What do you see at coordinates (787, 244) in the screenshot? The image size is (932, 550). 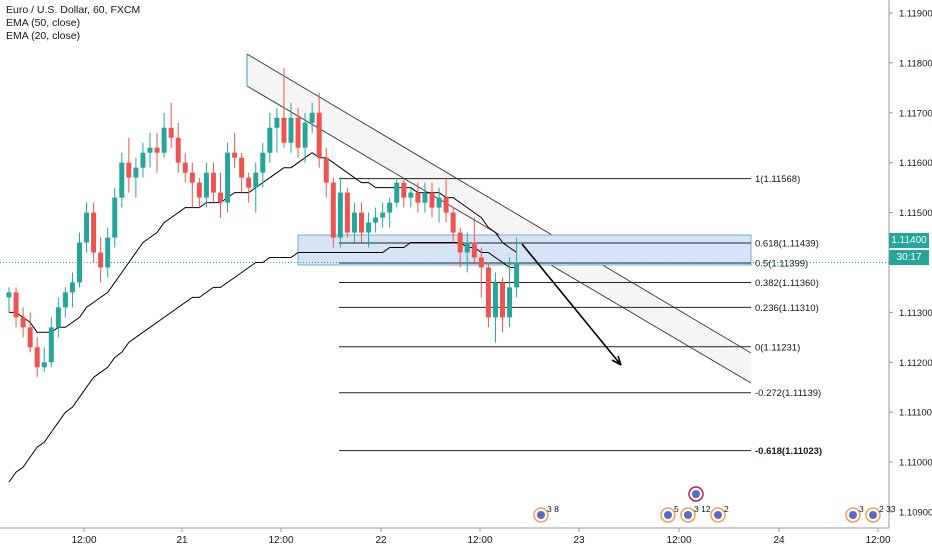 I see `fib-level-label: 0.618(1.11439)` at bounding box center [787, 244].